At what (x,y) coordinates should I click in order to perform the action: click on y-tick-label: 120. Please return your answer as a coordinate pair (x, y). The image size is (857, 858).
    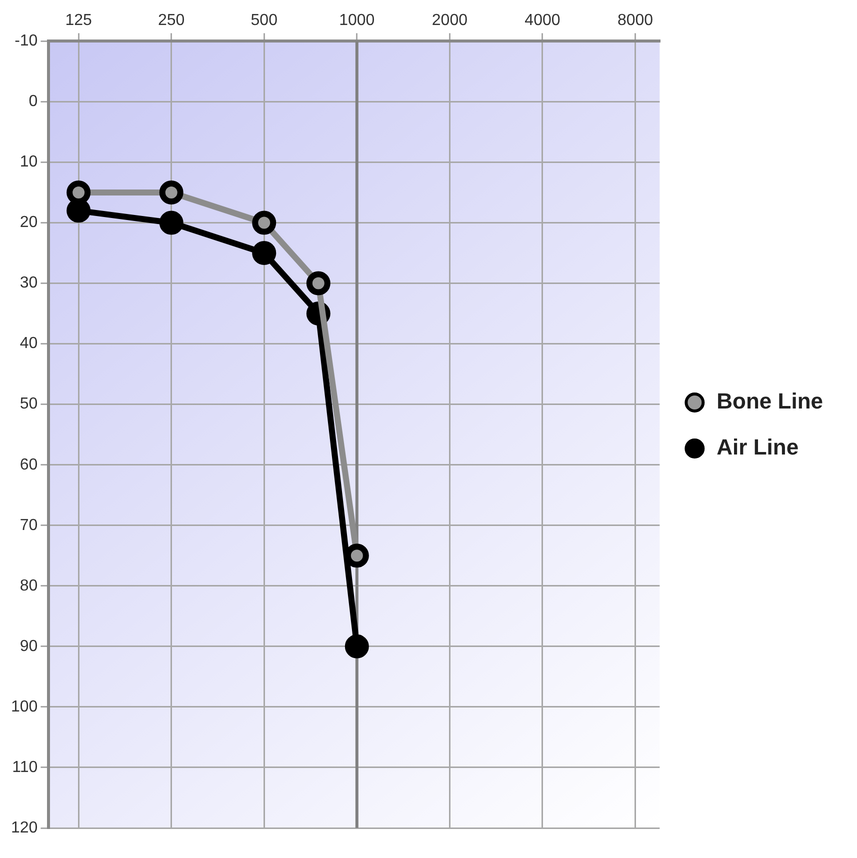
    Looking at the image, I should click on (24, 827).